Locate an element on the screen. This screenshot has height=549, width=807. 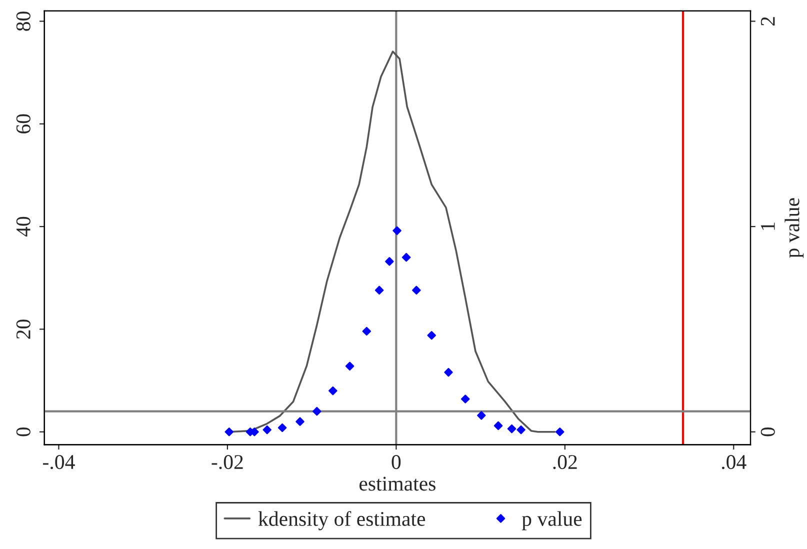
y2-tick-label: 2 is located at coordinates (767, 21).